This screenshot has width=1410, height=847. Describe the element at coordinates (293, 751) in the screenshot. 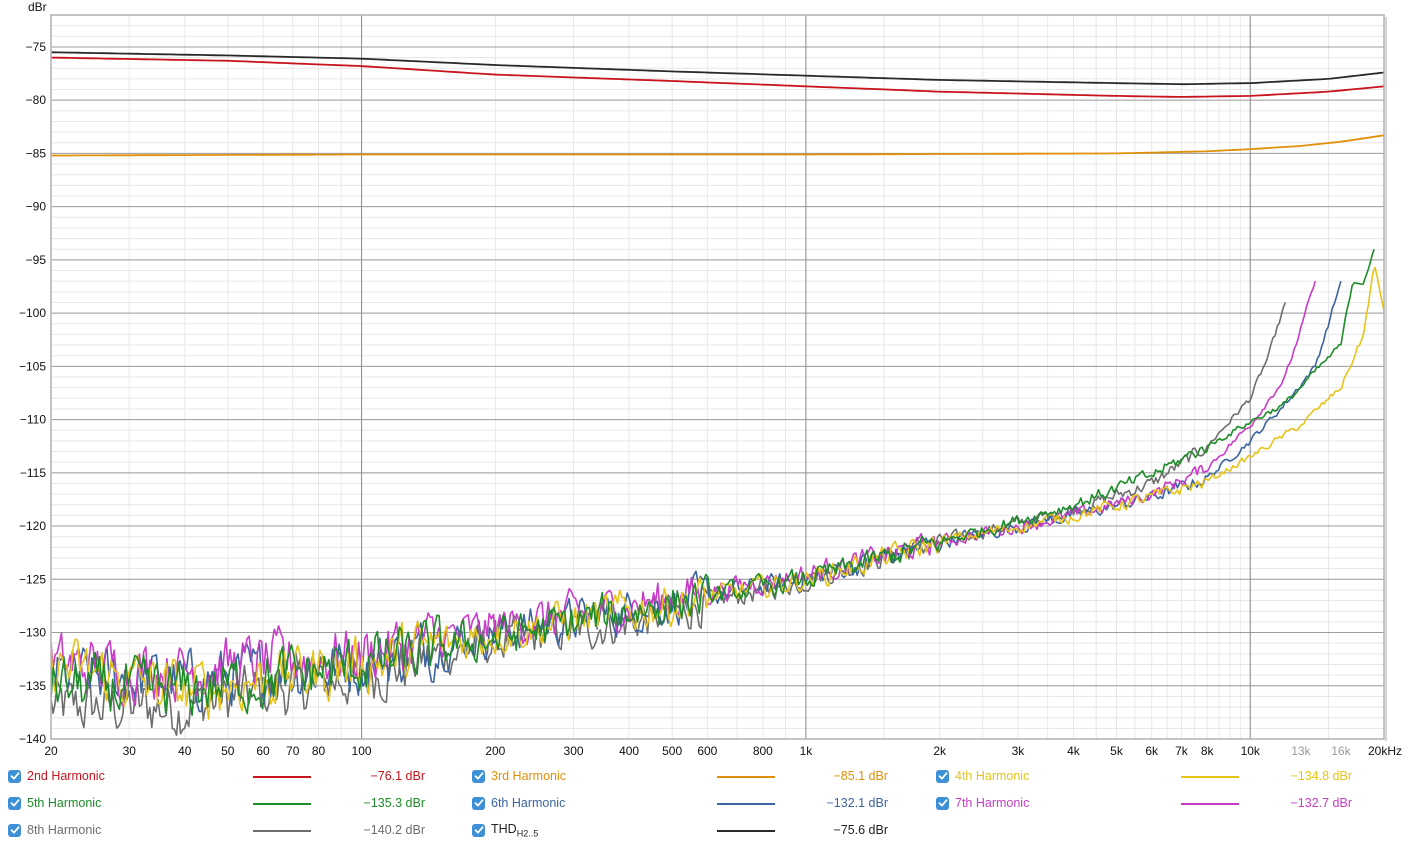

I see `x-tick-label: 70` at that location.